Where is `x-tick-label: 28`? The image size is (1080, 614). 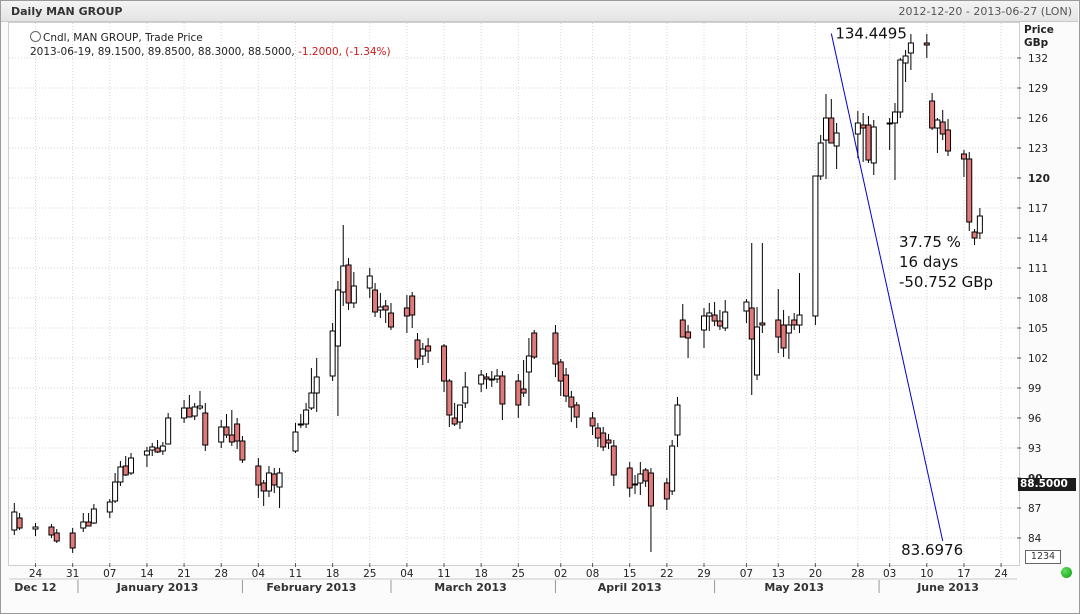 x-tick-label: 28 is located at coordinates (857, 574).